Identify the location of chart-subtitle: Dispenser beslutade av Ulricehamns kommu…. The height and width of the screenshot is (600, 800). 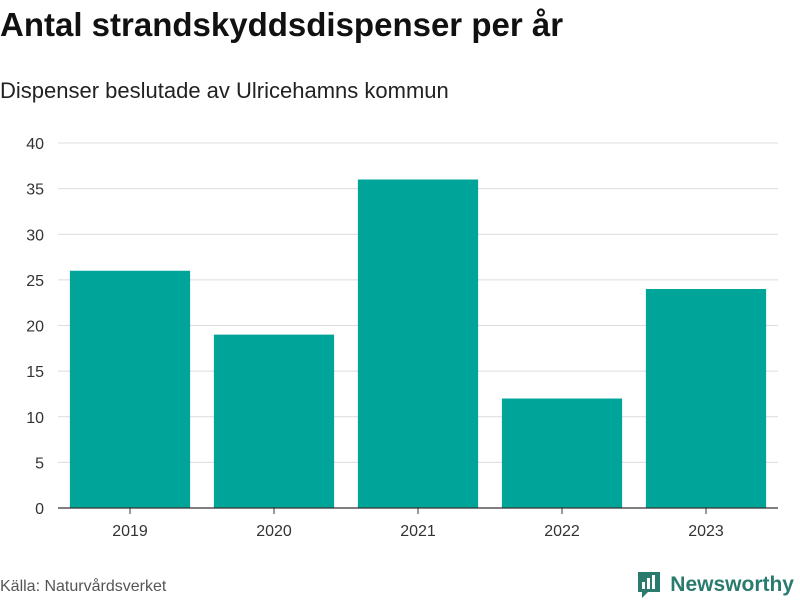
(224, 90).